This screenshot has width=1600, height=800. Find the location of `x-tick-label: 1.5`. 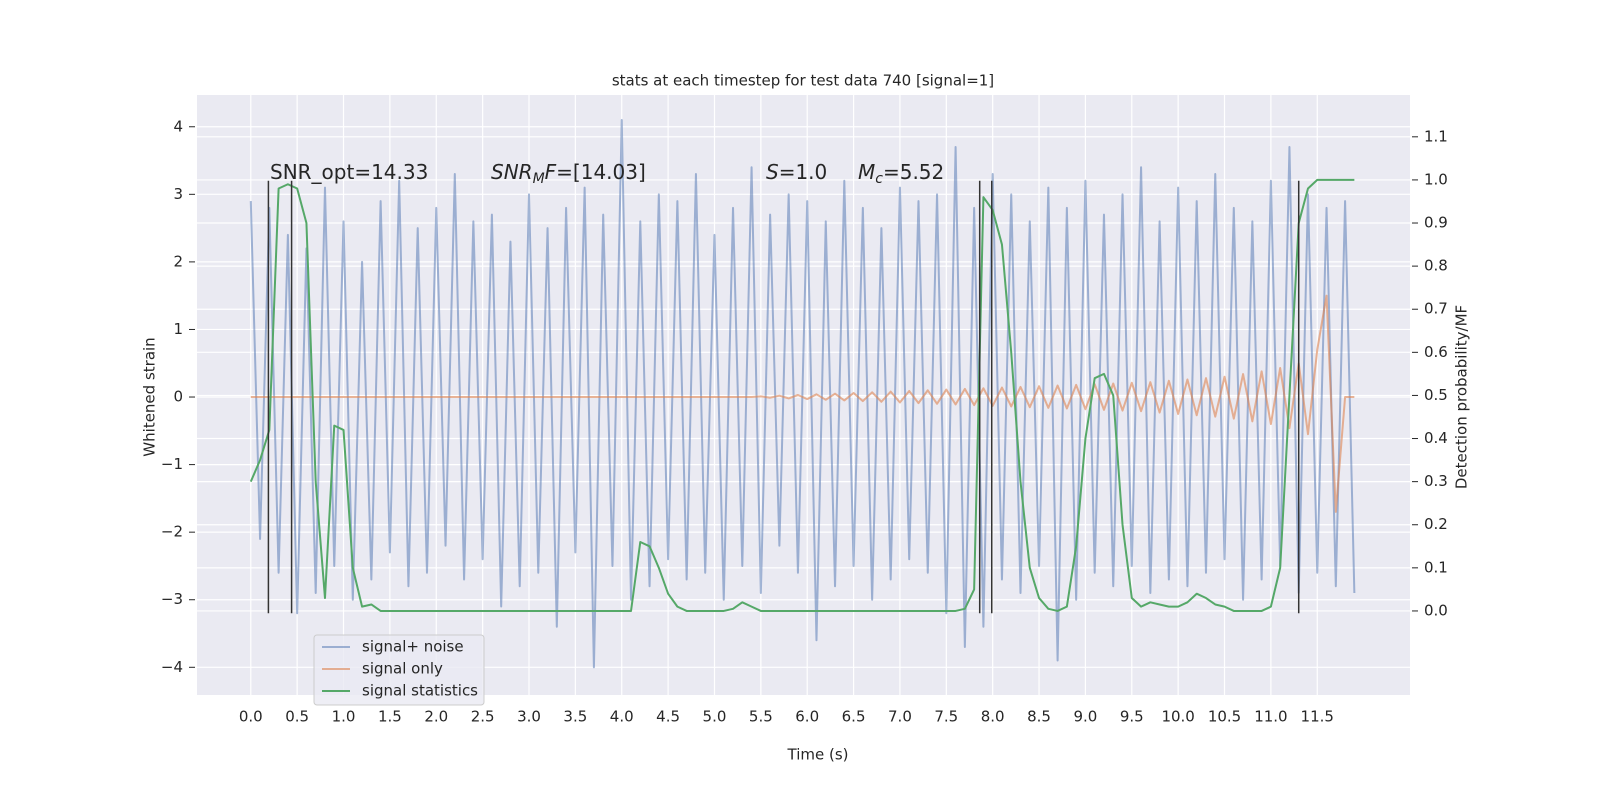

x-tick-label: 1.5 is located at coordinates (390, 717).